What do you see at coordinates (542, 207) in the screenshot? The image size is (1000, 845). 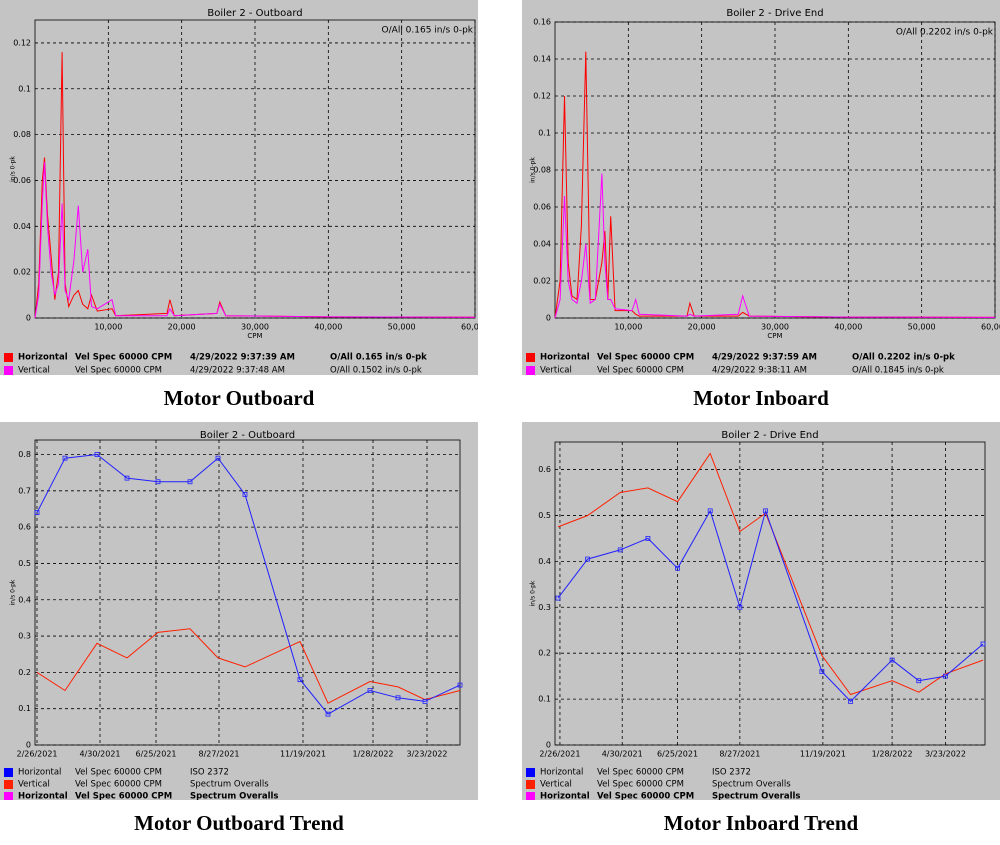 I see `y-tick-label: 0.06` at bounding box center [542, 207].